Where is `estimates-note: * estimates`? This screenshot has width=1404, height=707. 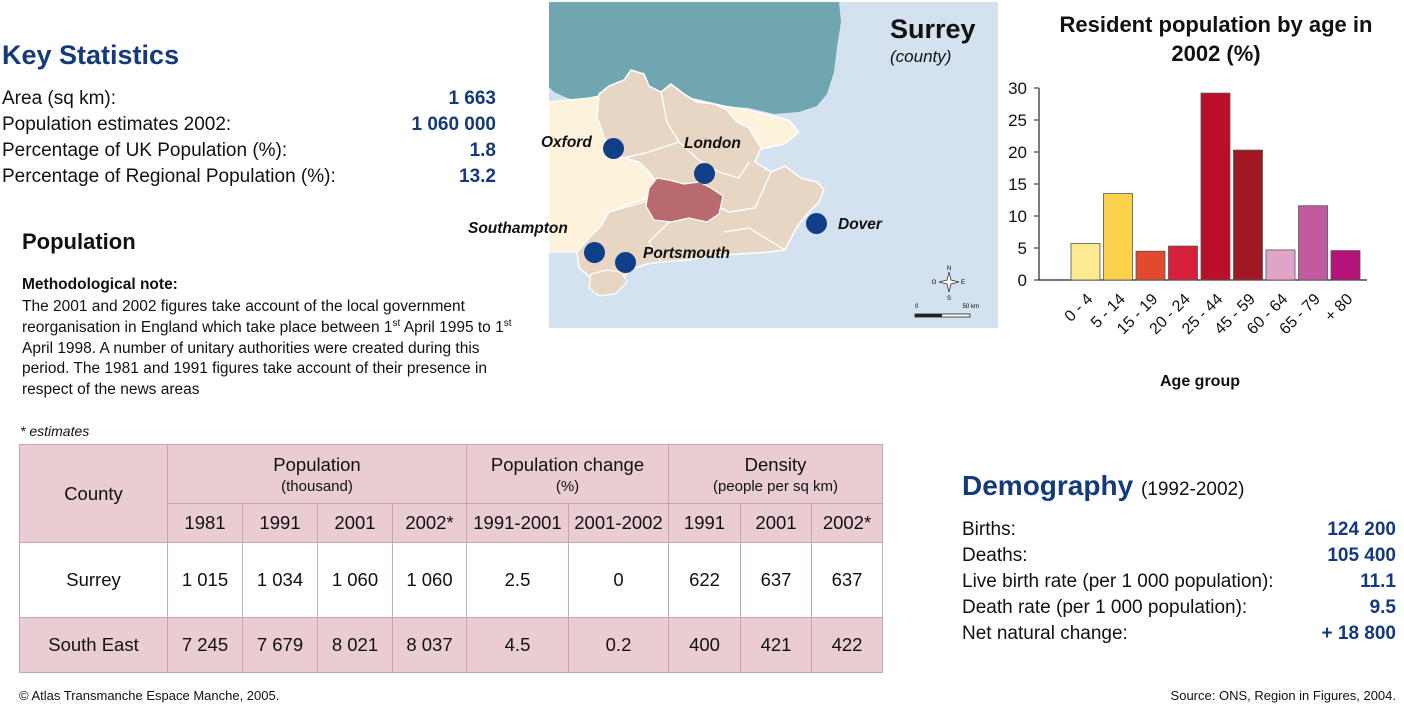
estimates-note: * estimates is located at coordinates (55, 431).